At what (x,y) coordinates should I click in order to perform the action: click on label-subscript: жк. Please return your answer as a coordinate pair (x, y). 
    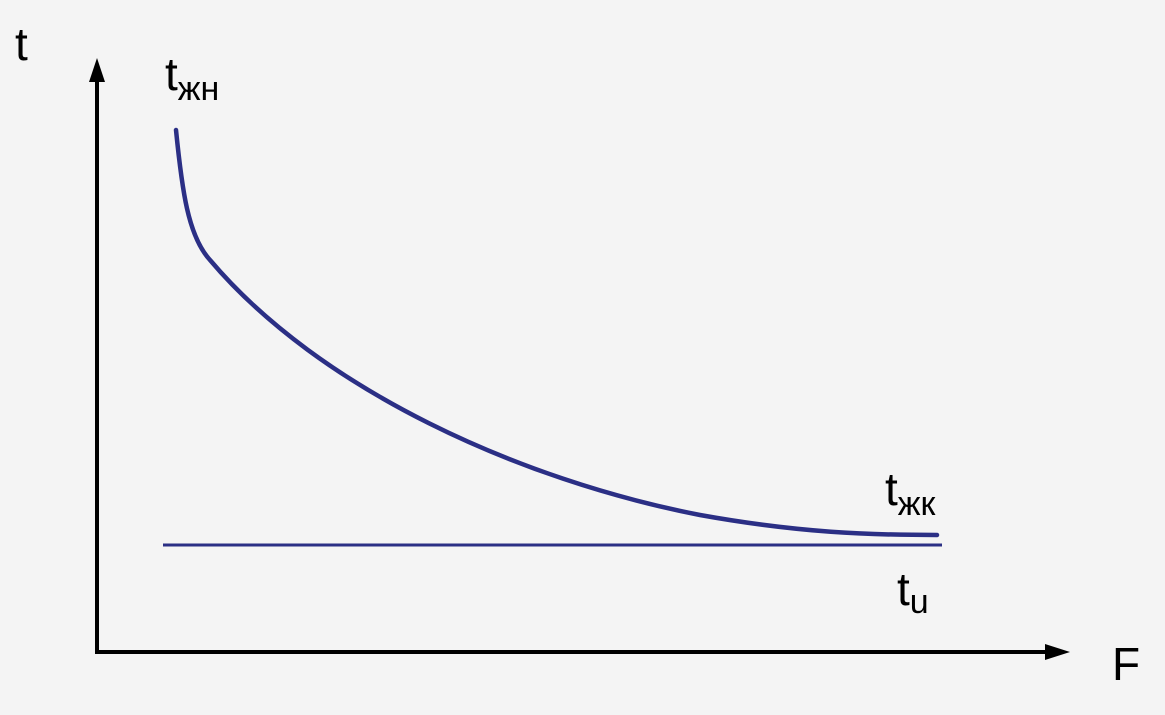
    Looking at the image, I should click on (917, 504).